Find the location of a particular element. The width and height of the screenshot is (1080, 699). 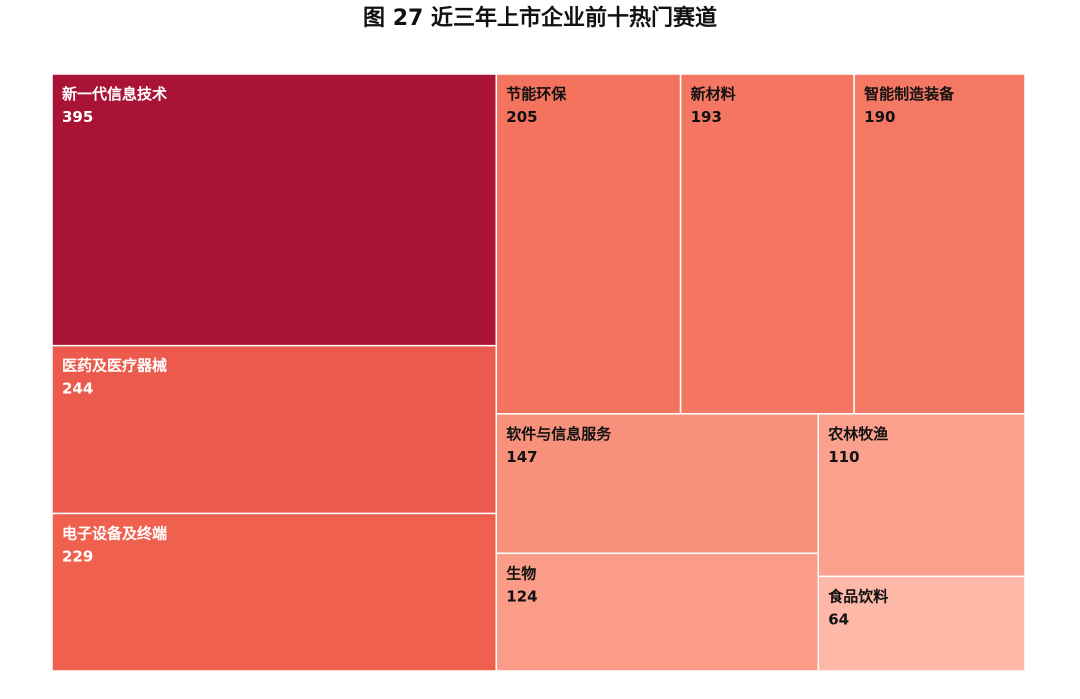

treemap-cell: 食品饮料 64 is located at coordinates (921, 623).